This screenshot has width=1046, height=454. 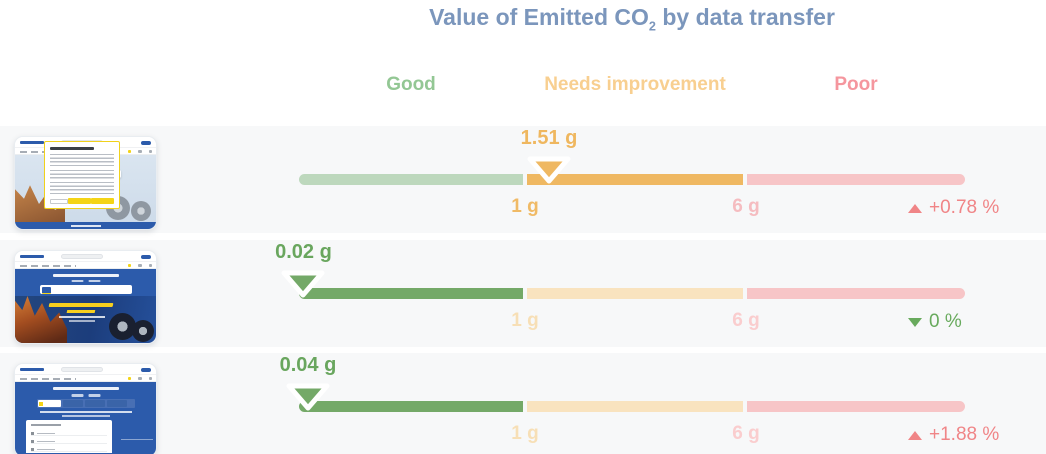 What do you see at coordinates (539, 17) in the screenshot?
I see `title-text: Value of Emitted CO` at bounding box center [539, 17].